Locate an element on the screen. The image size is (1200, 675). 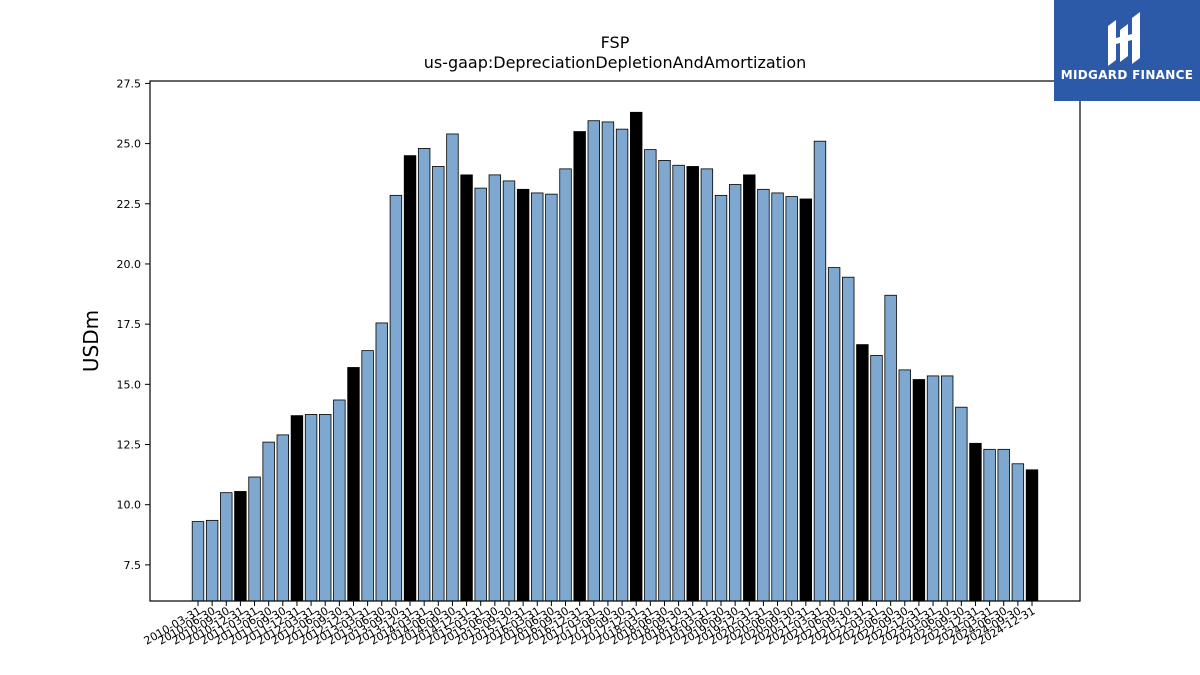
y-ticks-group: 7.5 10.0 12.5 15.0 17.5 20.0 22.5 25.0 27.5 is located at coordinates (133, 324).